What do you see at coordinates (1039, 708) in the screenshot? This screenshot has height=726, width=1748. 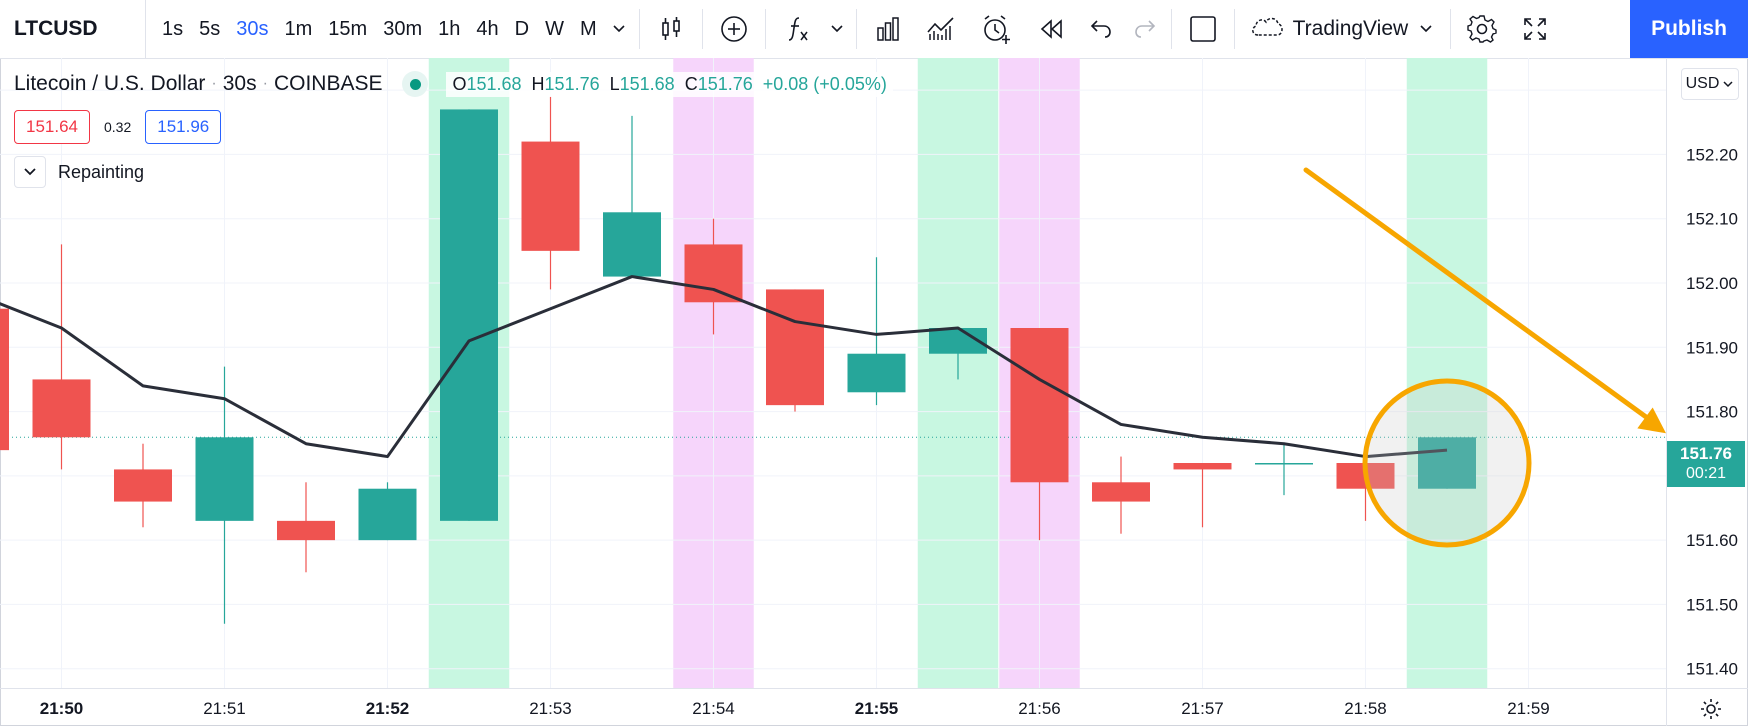 I see `time-tick-label: 21:56` at bounding box center [1039, 708].